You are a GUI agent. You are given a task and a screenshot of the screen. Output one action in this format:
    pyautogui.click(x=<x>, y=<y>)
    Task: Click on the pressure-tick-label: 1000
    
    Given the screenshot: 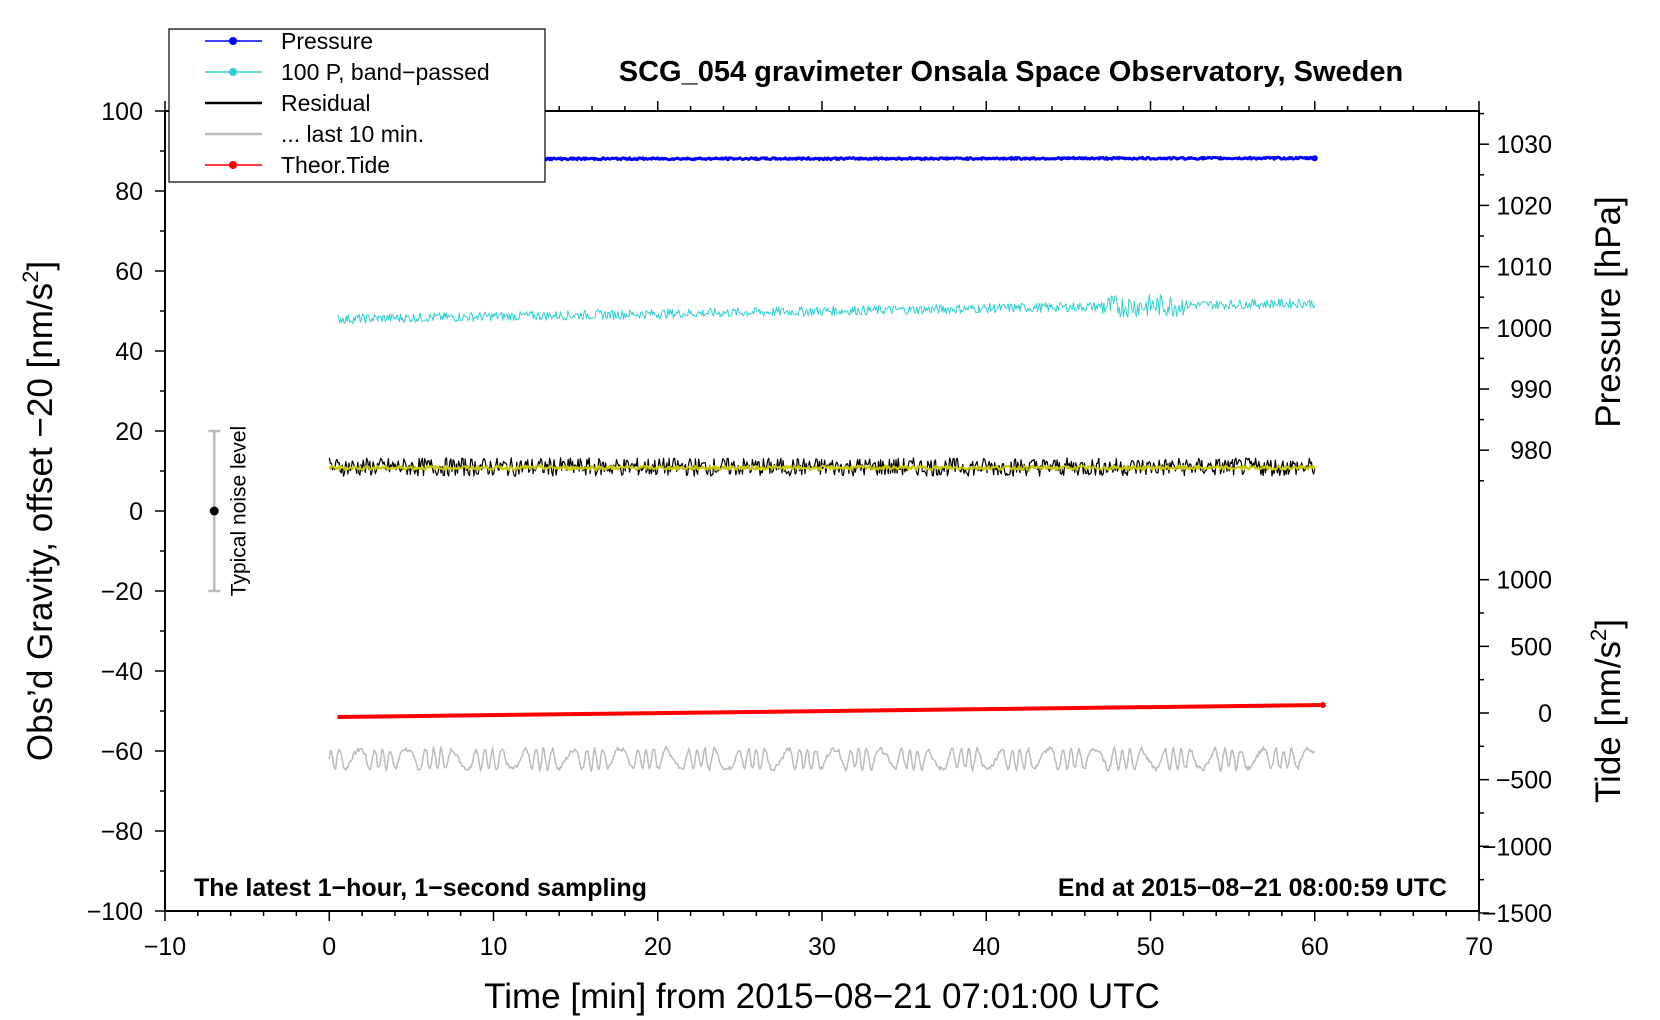 What is the action you would take?
    pyautogui.click(x=1524, y=329)
    